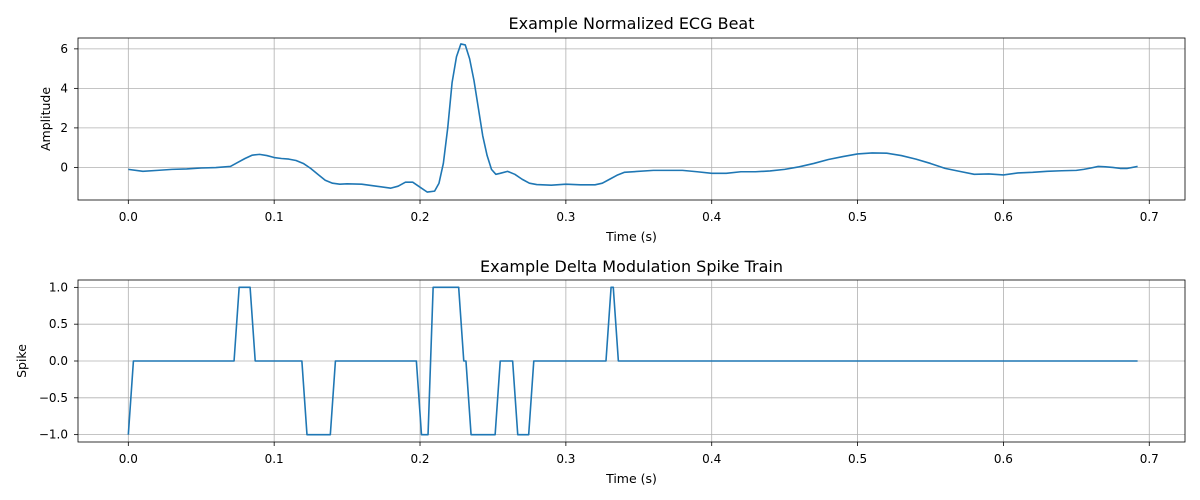 The image size is (1200, 500). What do you see at coordinates (58, 287) in the screenshot?
I see `y-tick-label: 1.0` at bounding box center [58, 287].